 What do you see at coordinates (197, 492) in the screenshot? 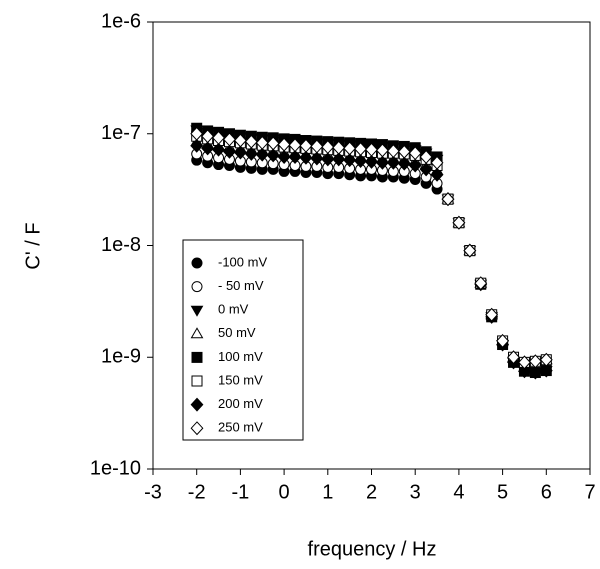
I see `x-tick-label: -2` at bounding box center [197, 492].